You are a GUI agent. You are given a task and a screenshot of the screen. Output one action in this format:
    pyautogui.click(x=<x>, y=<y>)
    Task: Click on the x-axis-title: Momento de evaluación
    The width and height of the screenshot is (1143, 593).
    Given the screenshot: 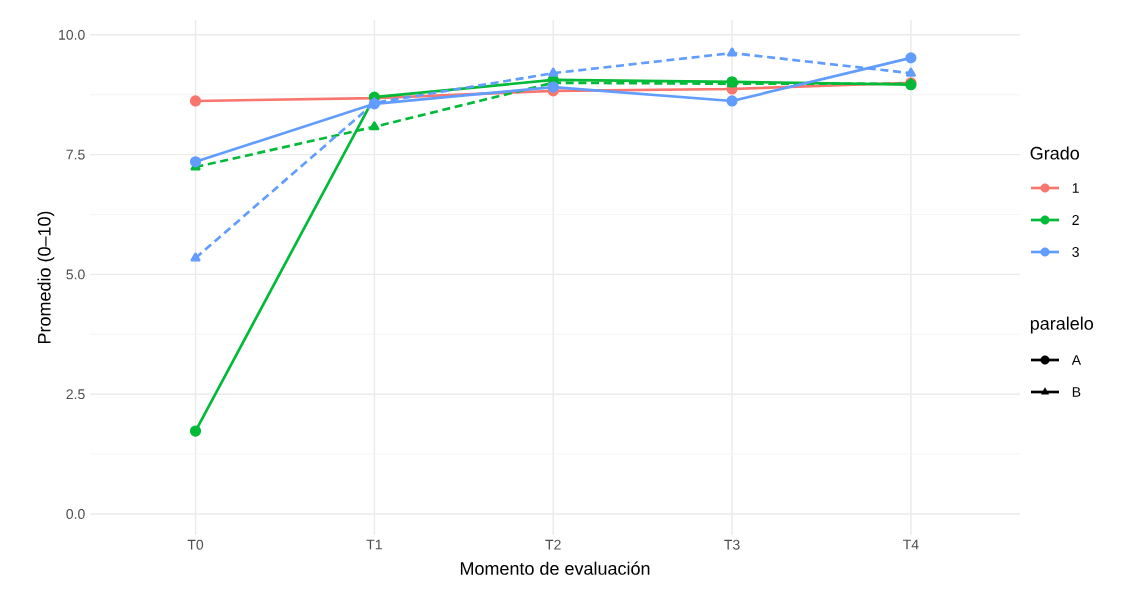 What is the action you would take?
    pyautogui.click(x=555, y=568)
    